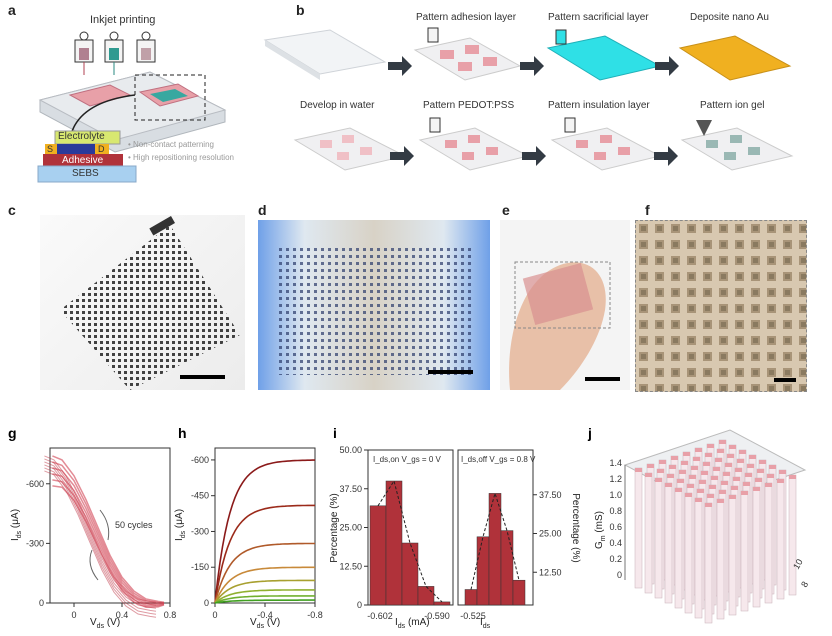  Describe the element at coordinates (50, 149) in the screenshot. I see `layer-s: S` at that location.